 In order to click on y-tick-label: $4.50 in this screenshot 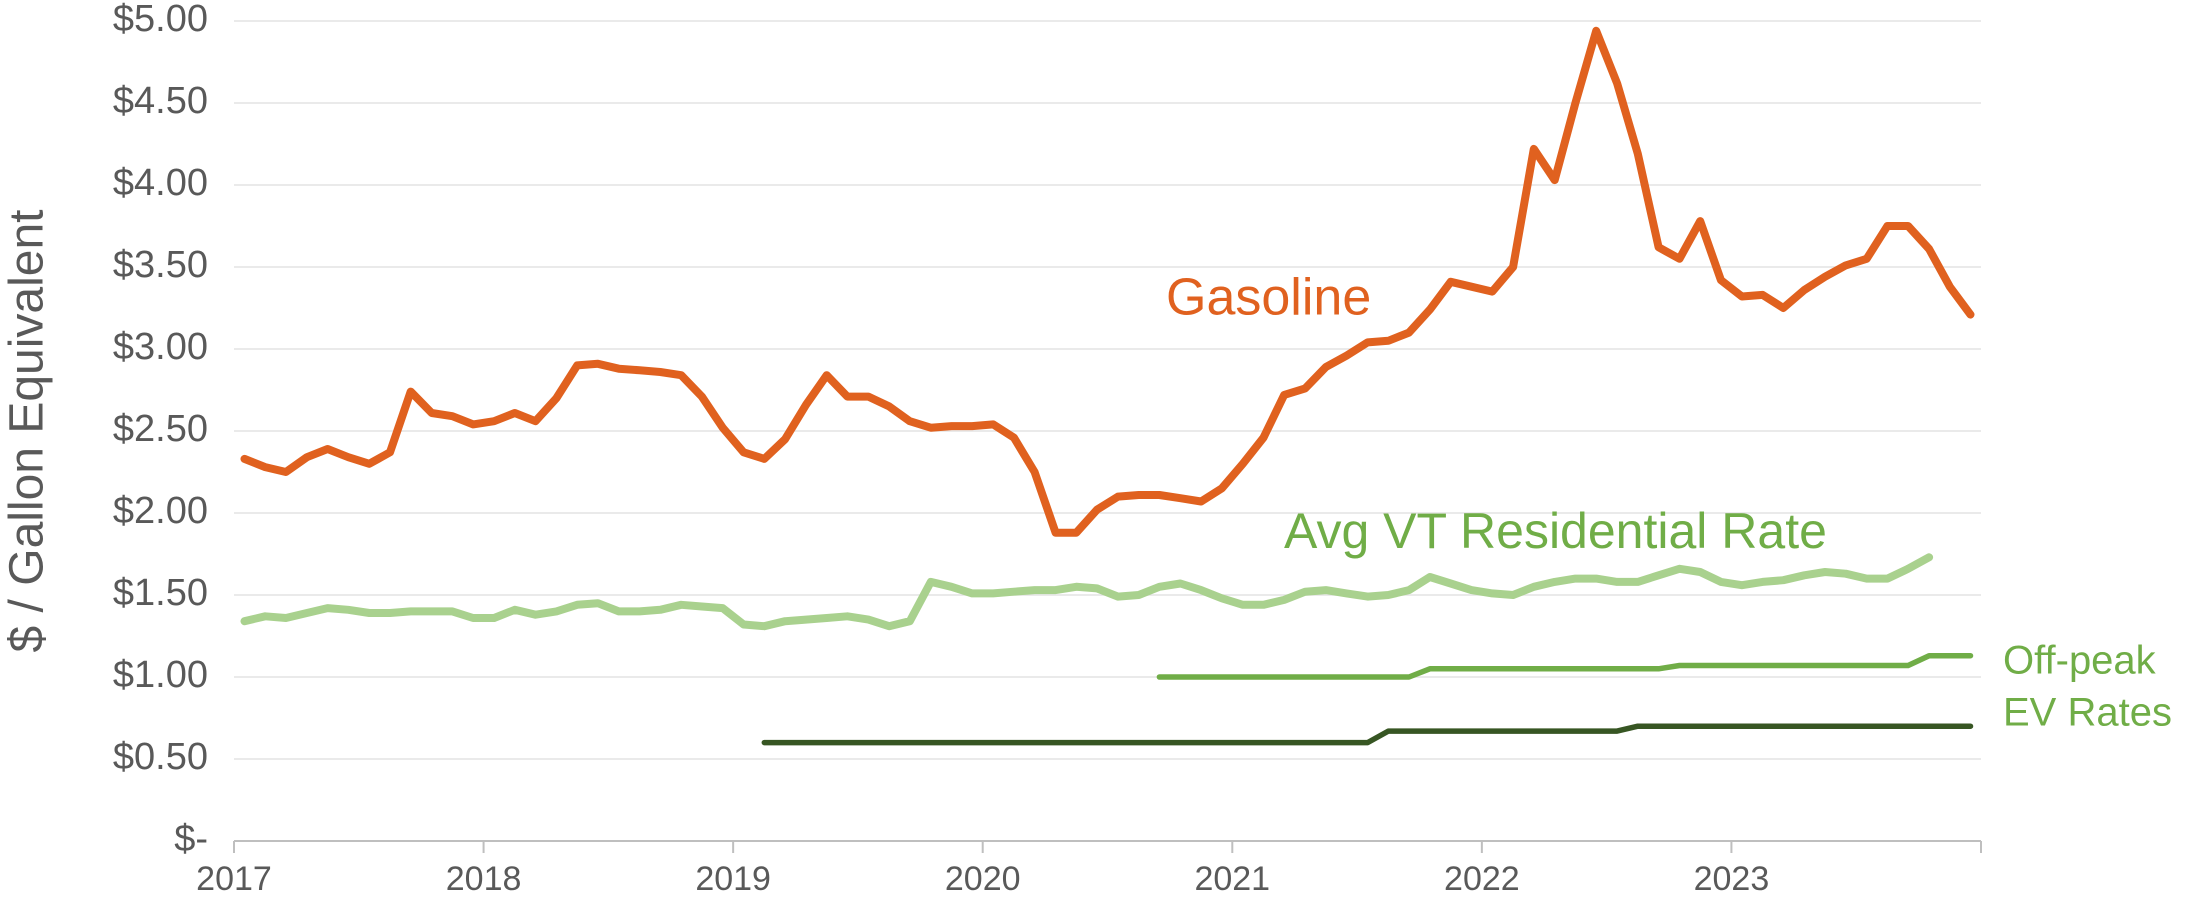, I will do `click(160, 101)`.